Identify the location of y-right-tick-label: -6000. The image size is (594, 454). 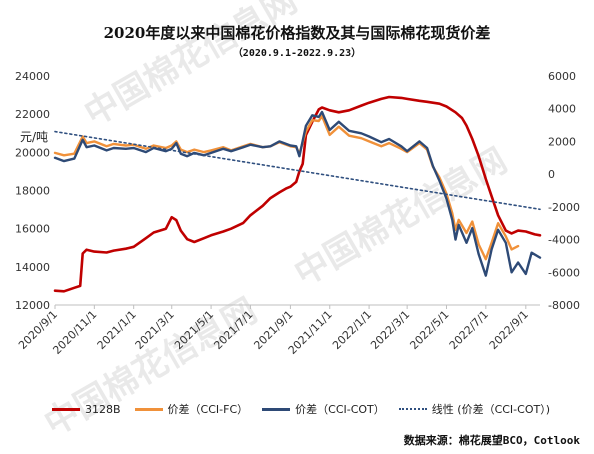
(564, 272).